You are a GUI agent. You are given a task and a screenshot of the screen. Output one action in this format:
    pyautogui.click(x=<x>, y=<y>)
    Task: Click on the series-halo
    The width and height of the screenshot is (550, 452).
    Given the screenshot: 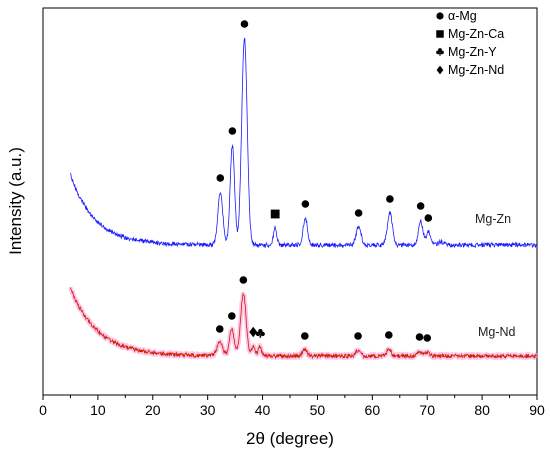 What is the action you would take?
    pyautogui.click(x=303, y=323)
    